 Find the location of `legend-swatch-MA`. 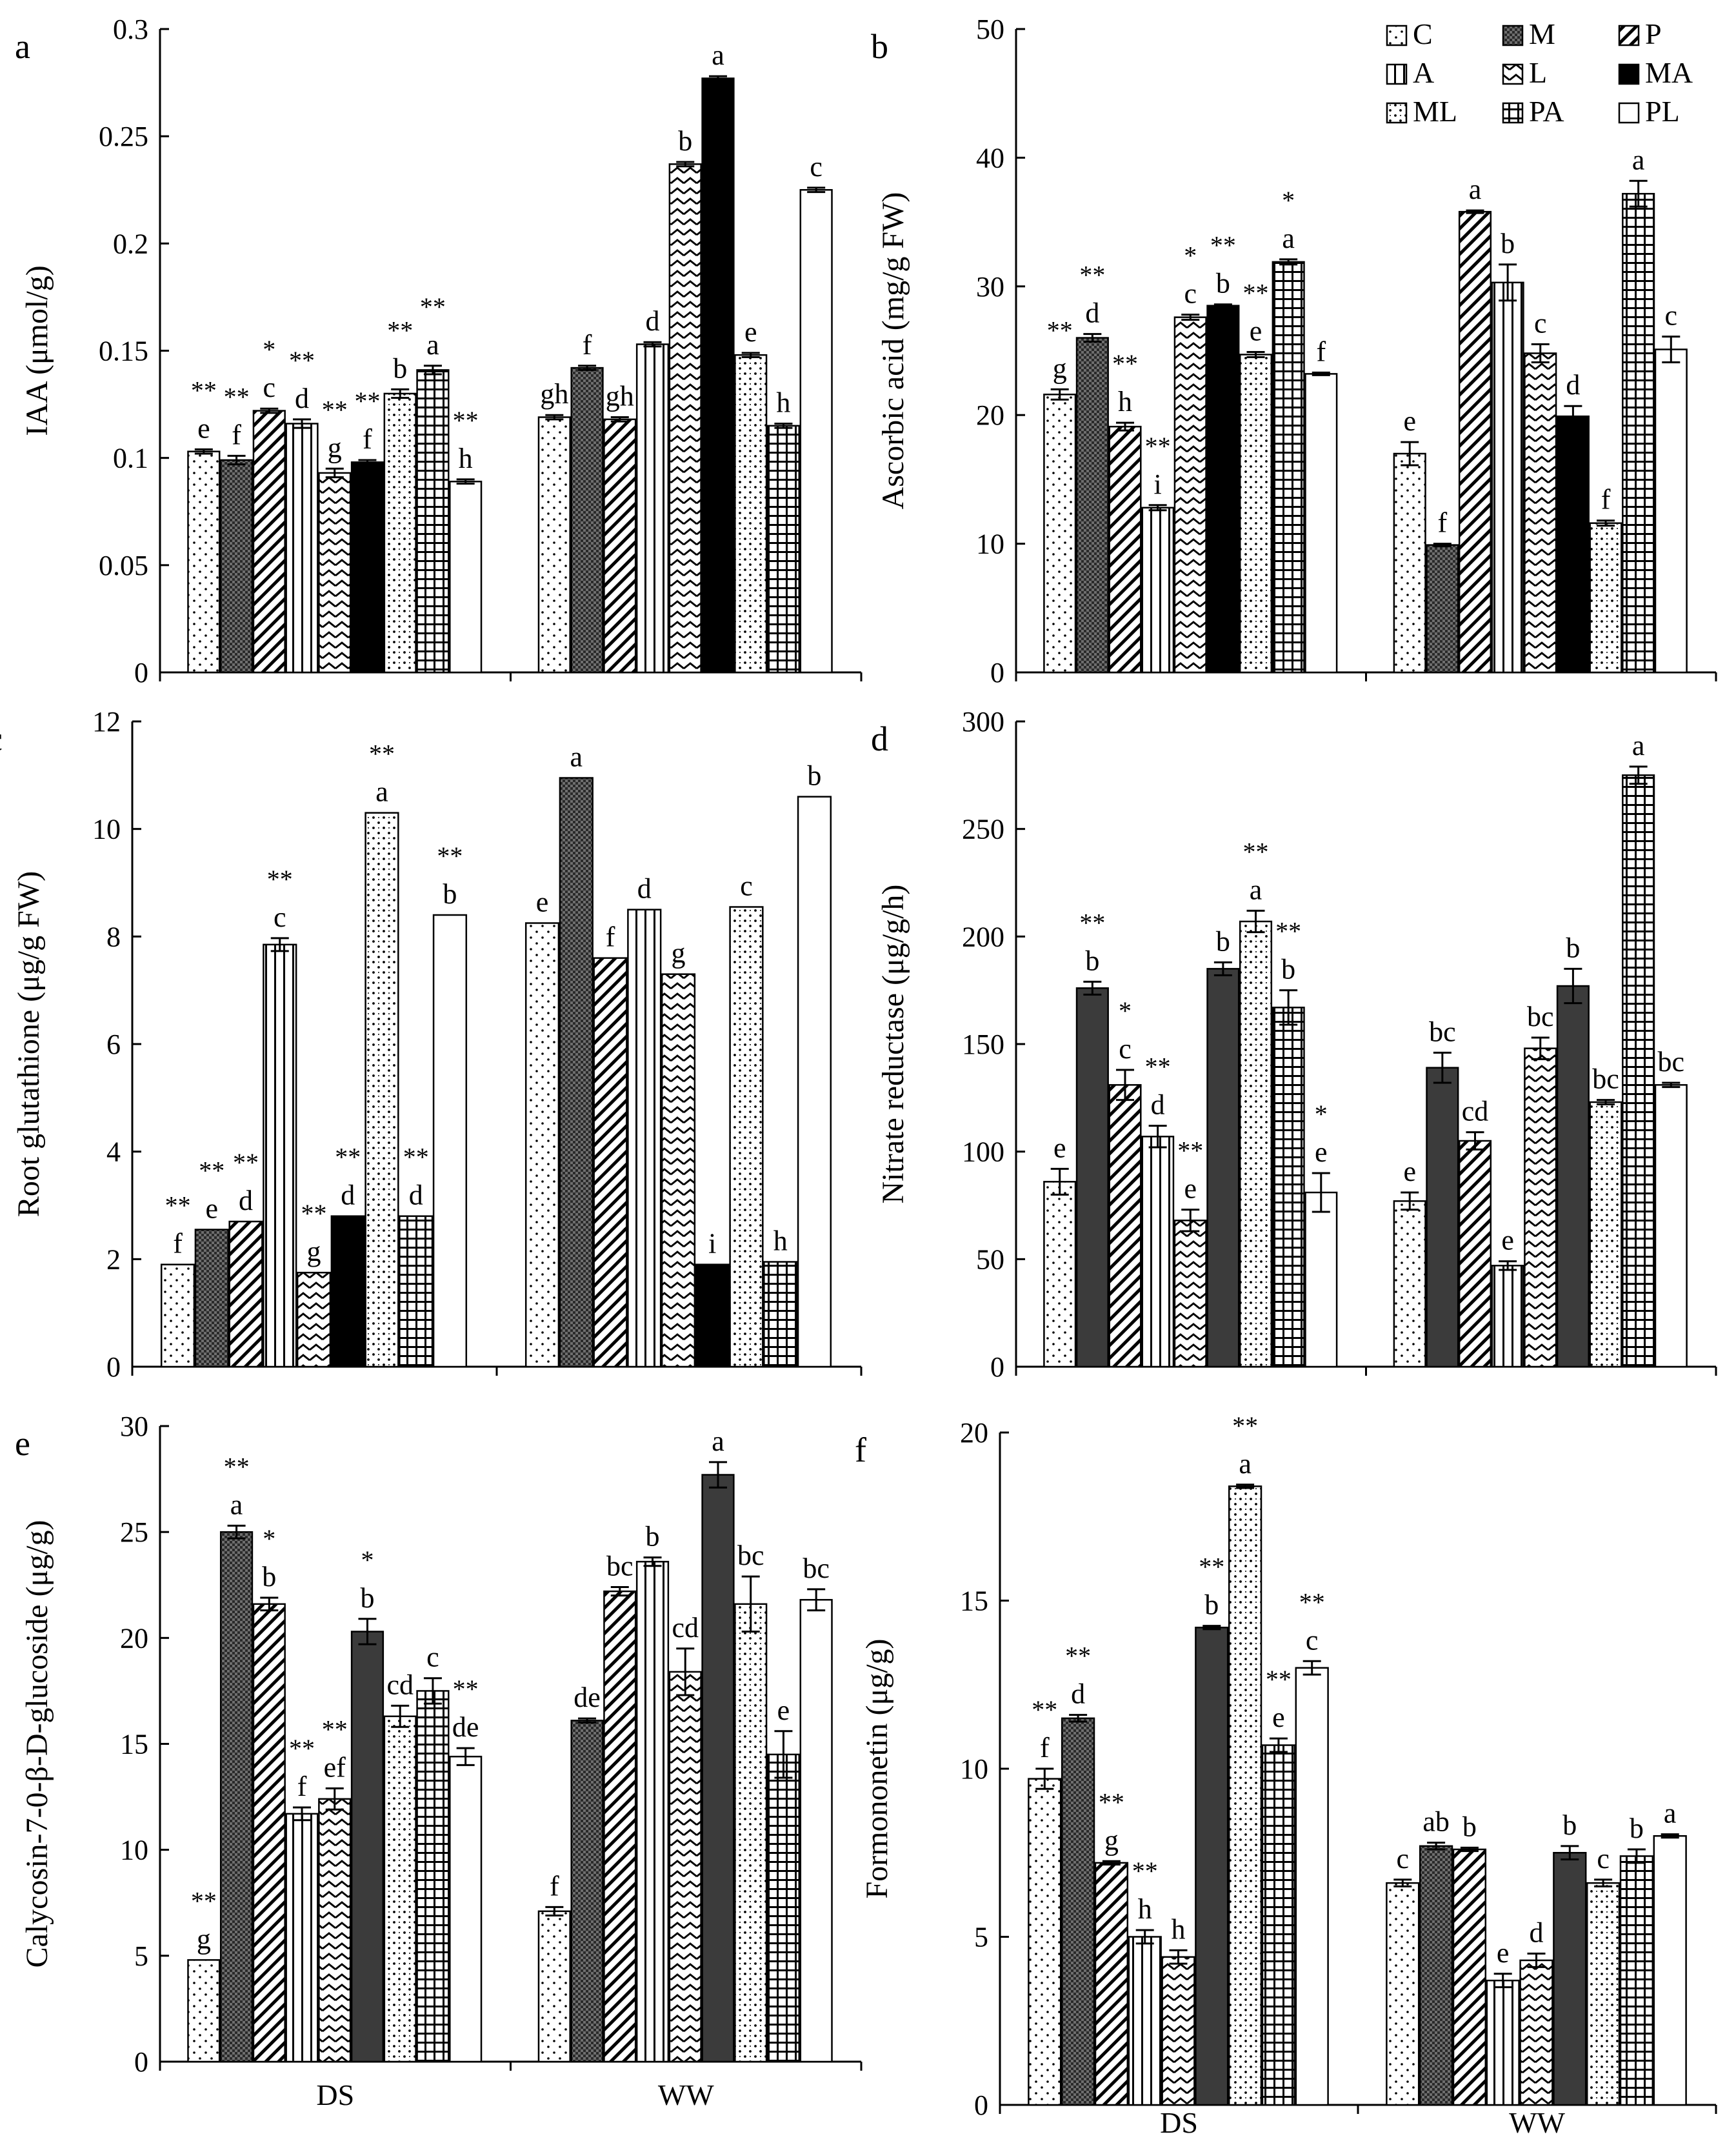

legend-swatch-MA is located at coordinates (1629, 74).